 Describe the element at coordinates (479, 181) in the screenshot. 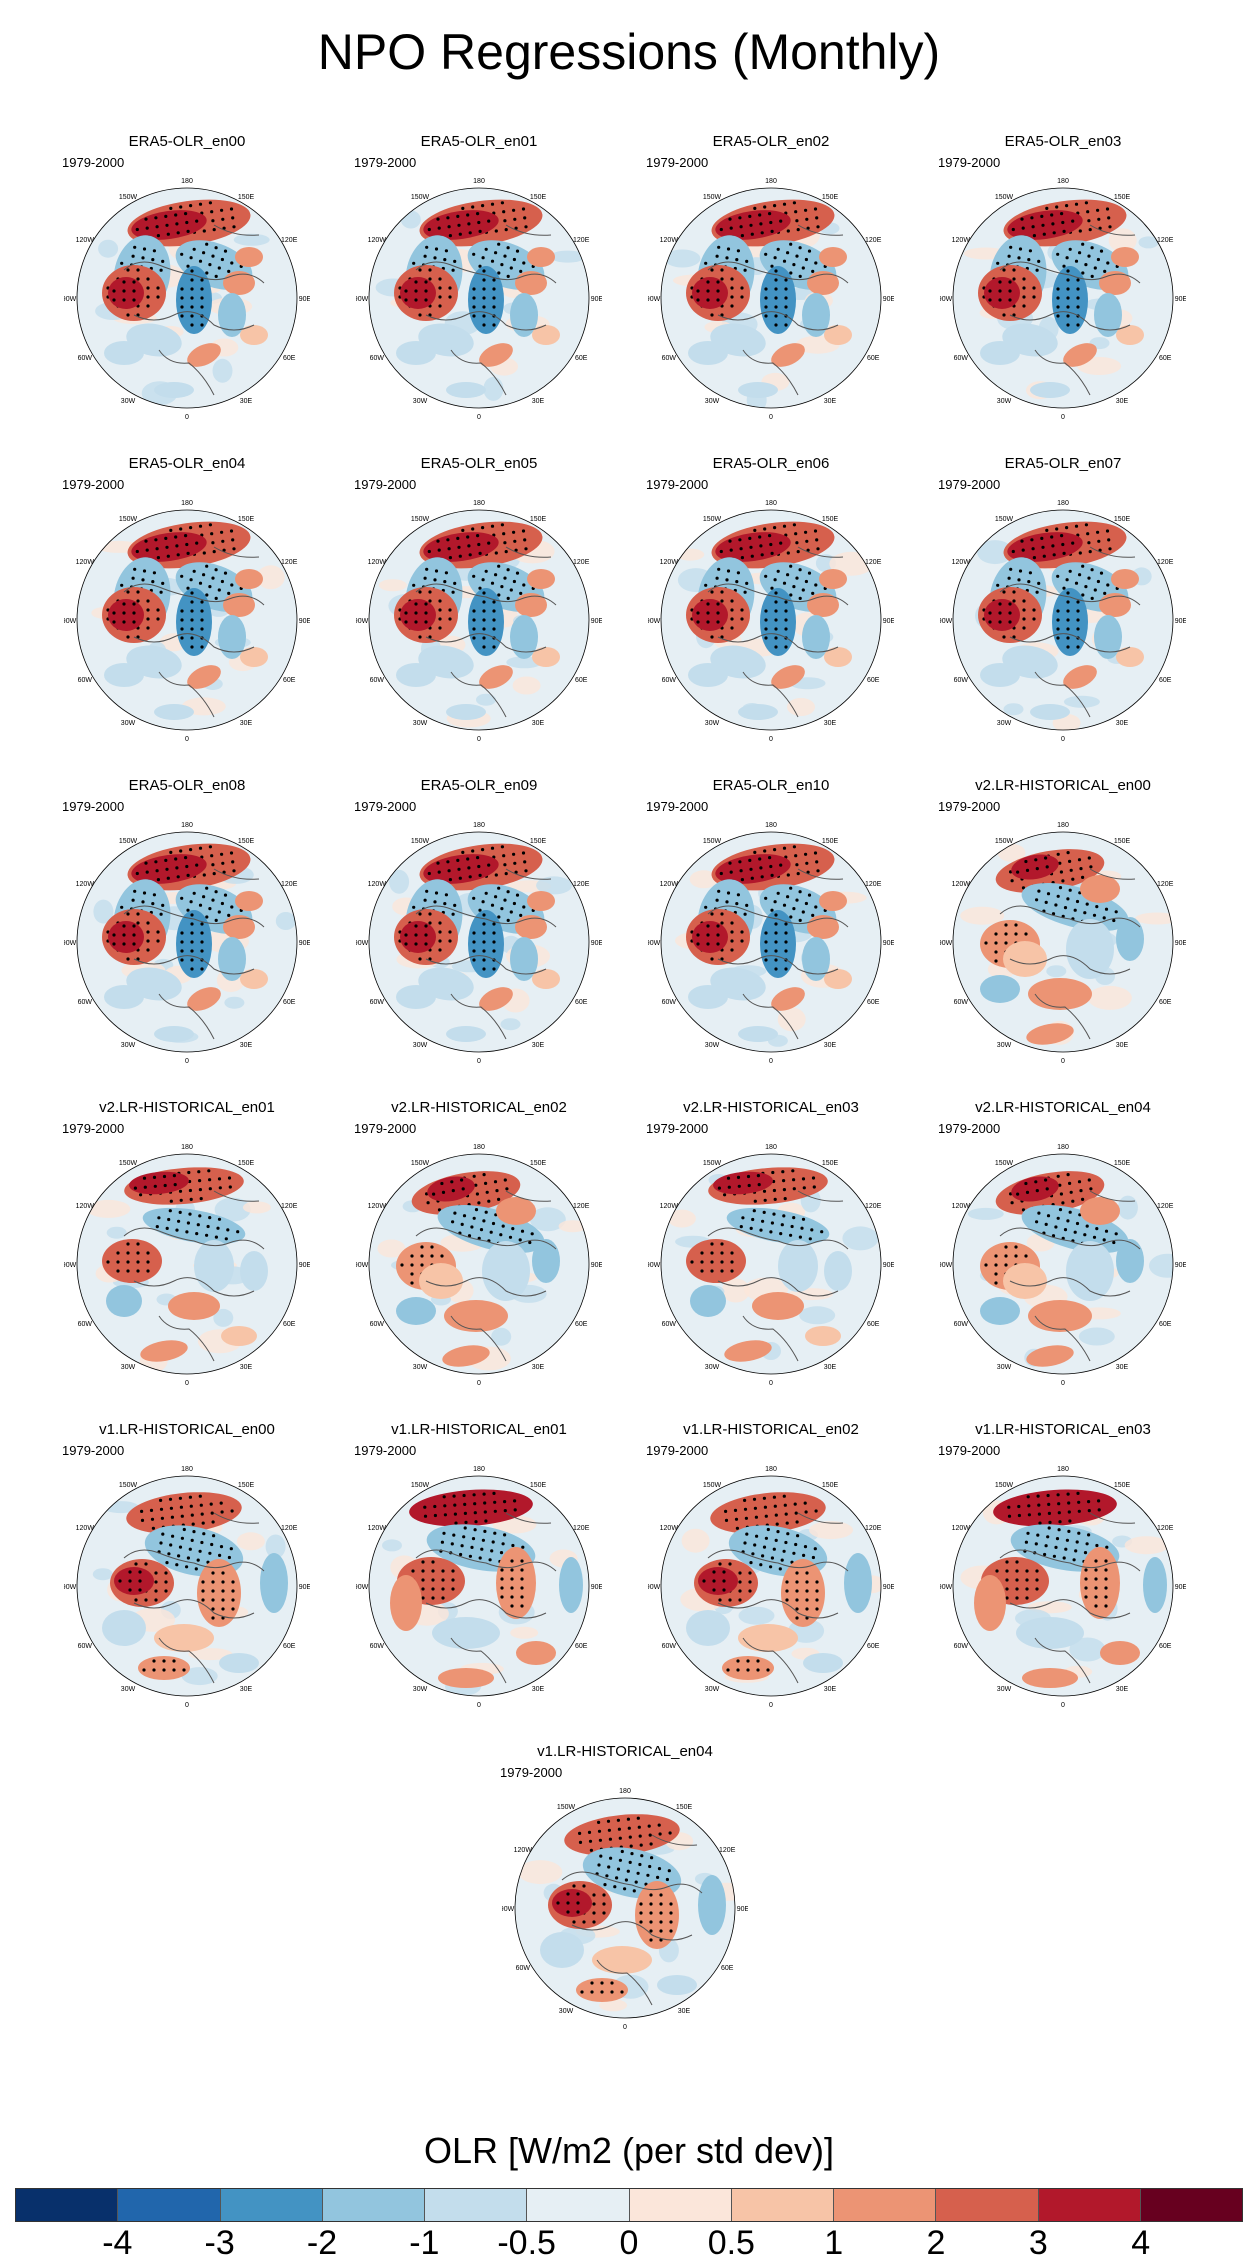

I see `longitude-label: 180` at that location.